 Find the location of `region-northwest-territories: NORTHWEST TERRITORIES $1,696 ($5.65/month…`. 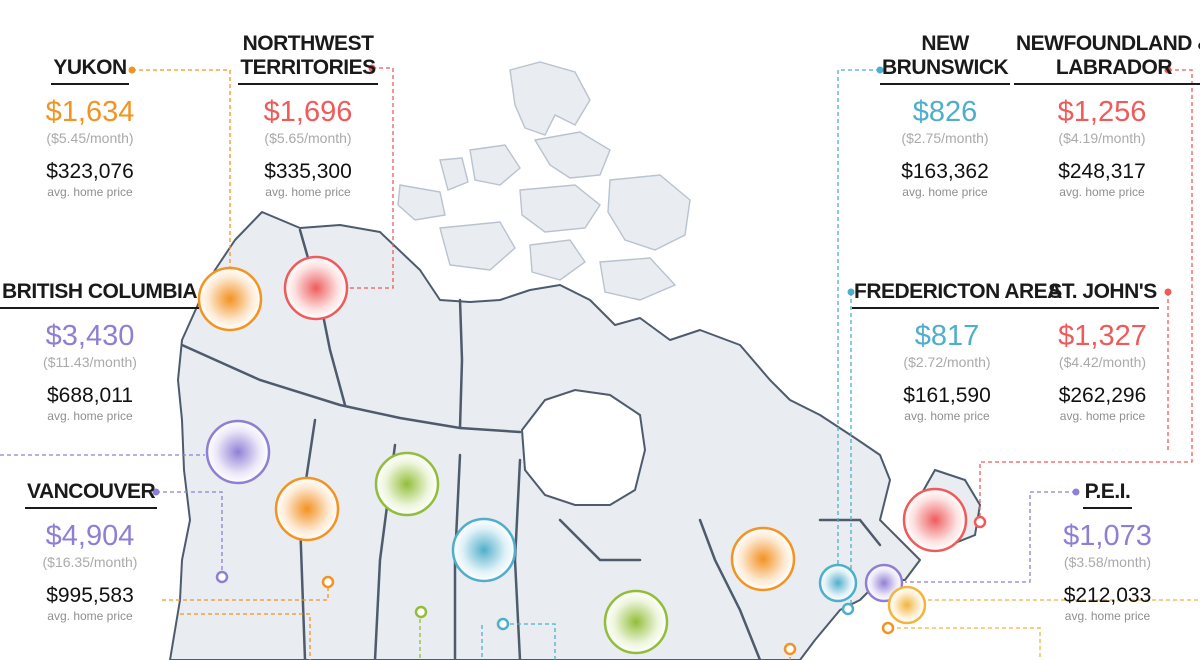

region-northwest-territories: NORTHWEST TERRITORIES $1,696 ($5.65/month… is located at coordinates (308, 116).